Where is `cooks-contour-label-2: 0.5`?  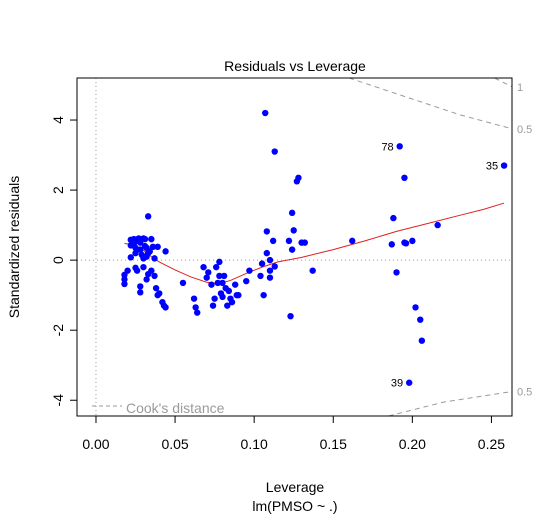 cooks-contour-label-2: 0.5 is located at coordinates (524, 392).